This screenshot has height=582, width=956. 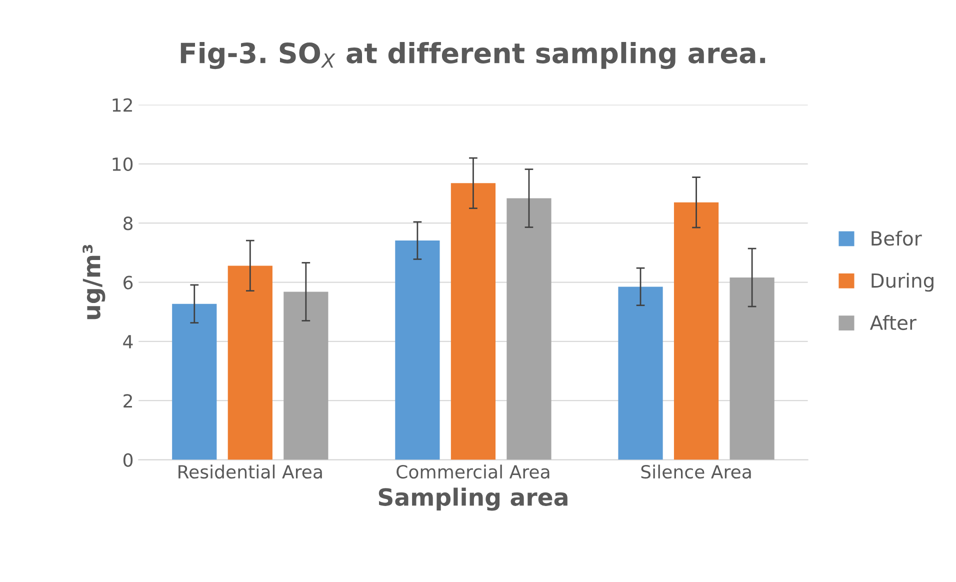 What do you see at coordinates (893, 322) in the screenshot?
I see `legend-label: After` at bounding box center [893, 322].